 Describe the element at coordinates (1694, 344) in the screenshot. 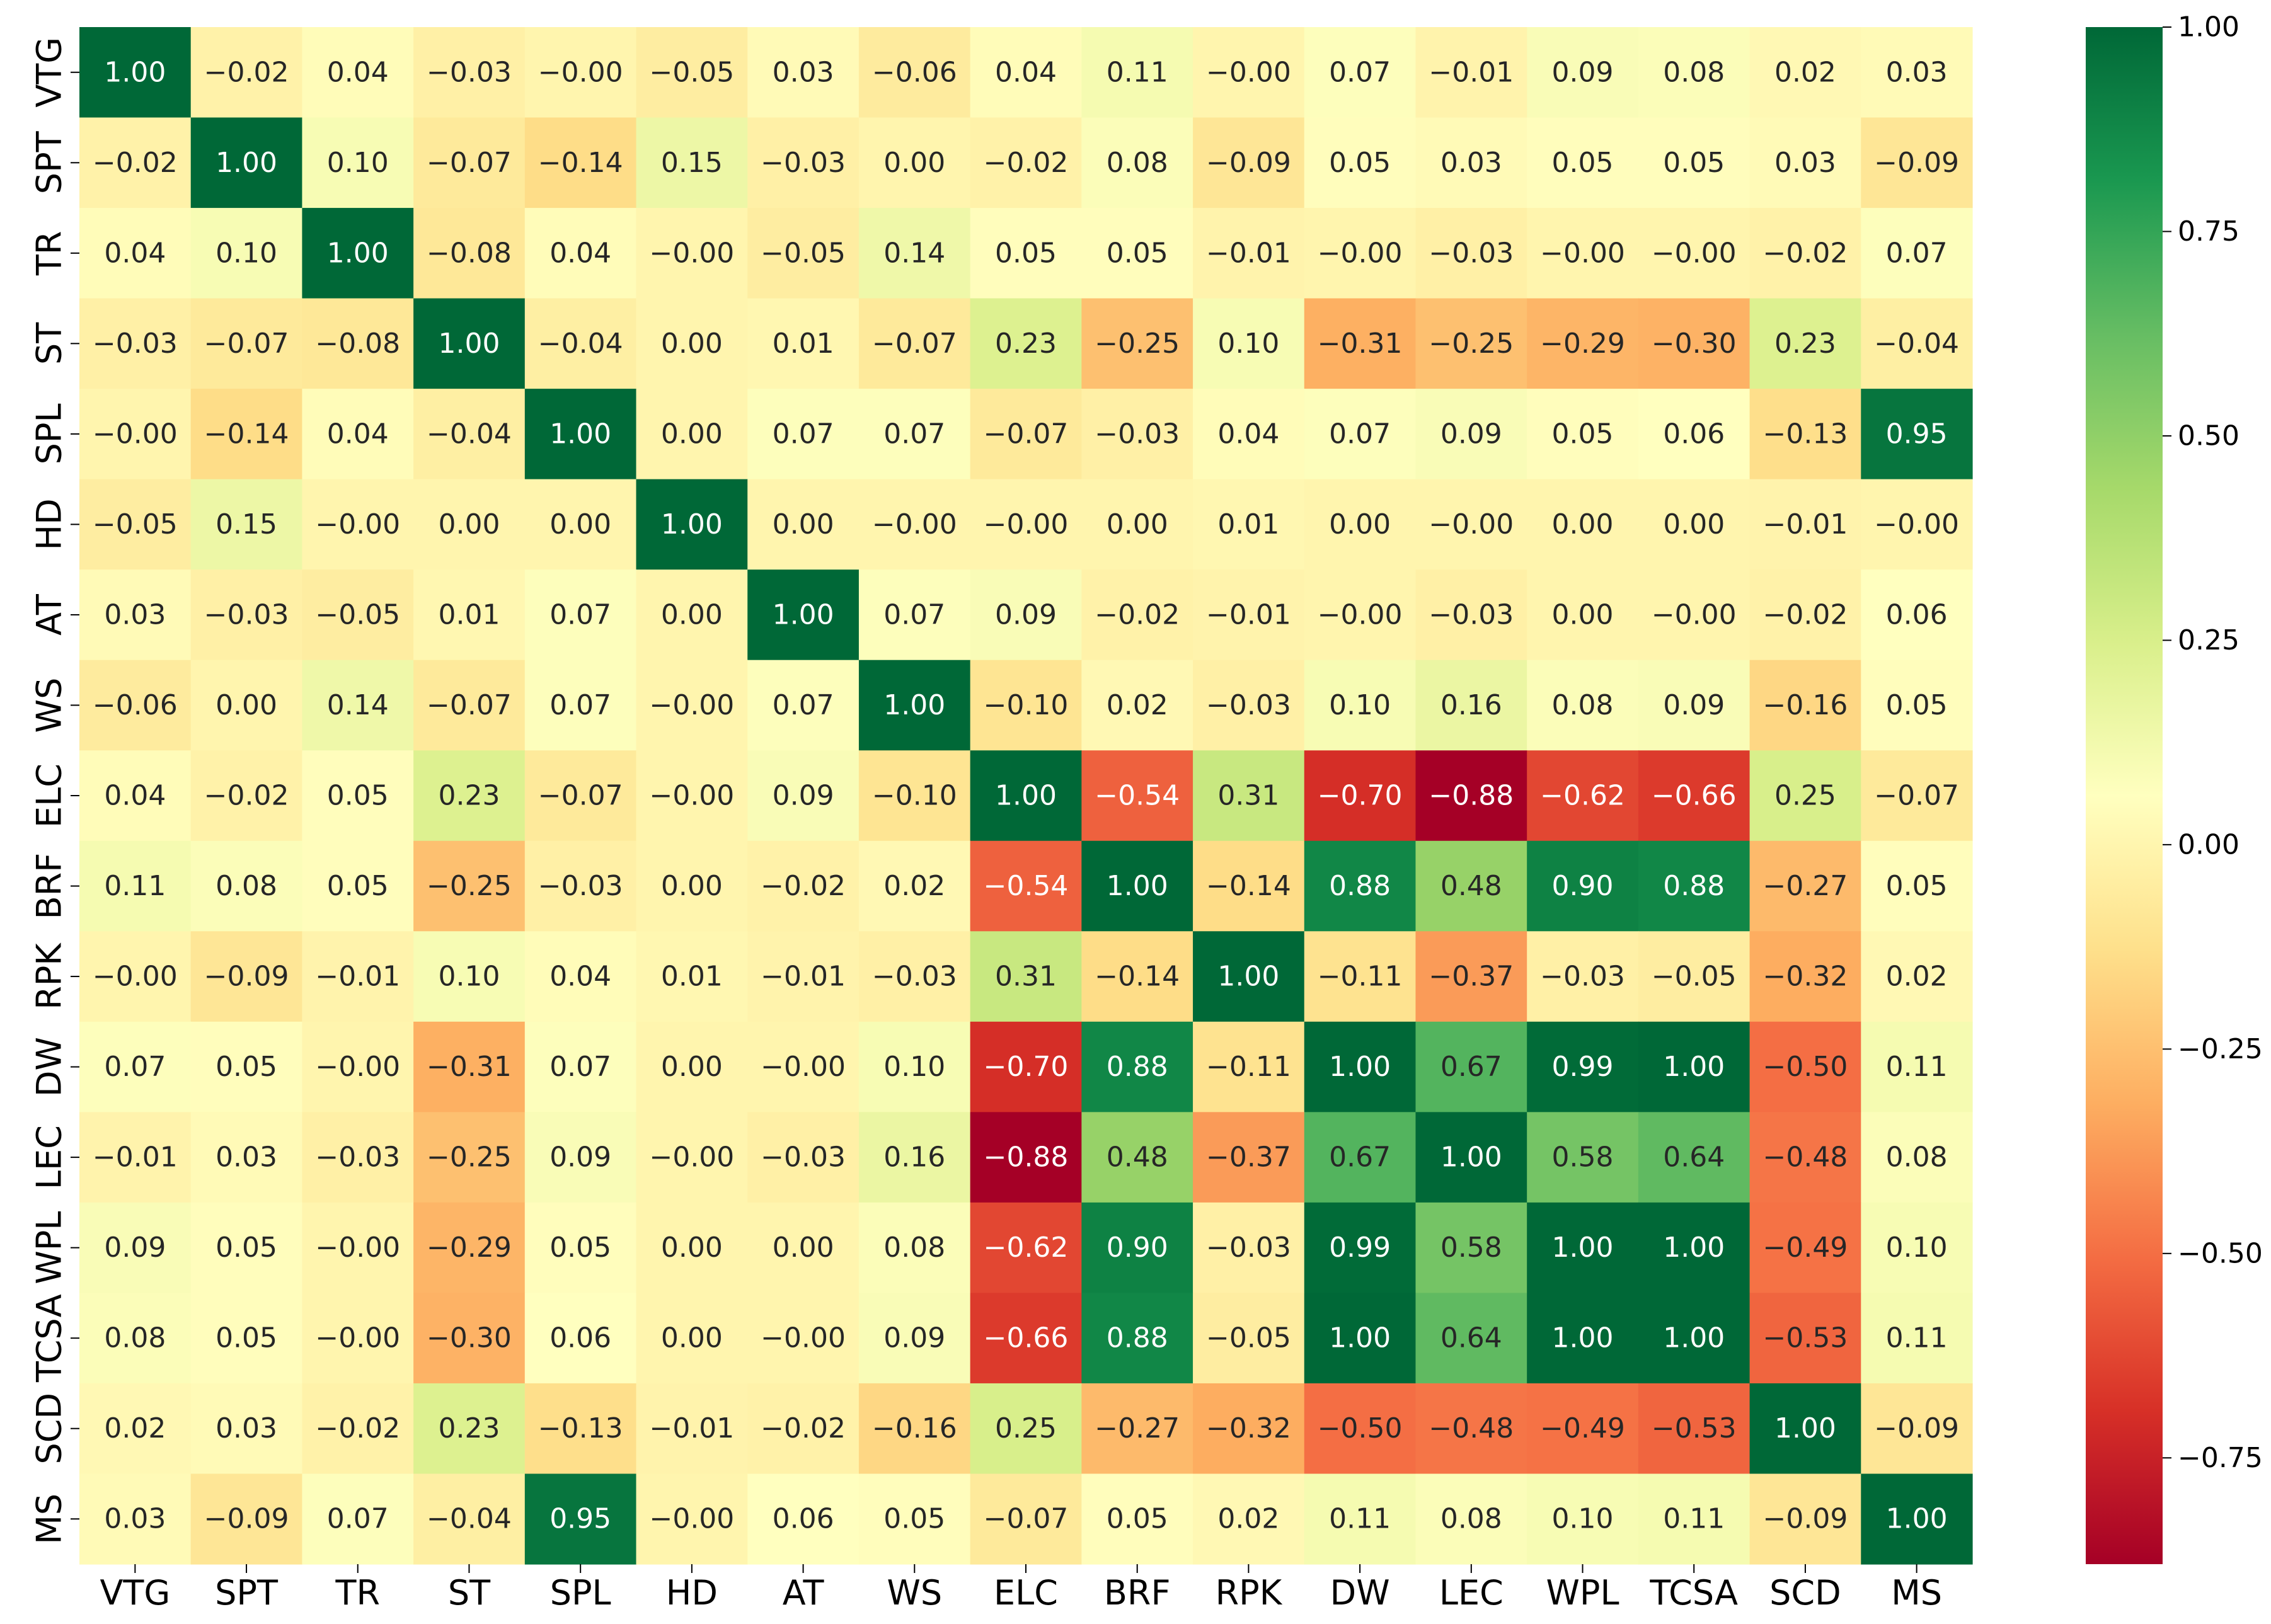

I see `heatmap-cell-st-tcsa` at that location.